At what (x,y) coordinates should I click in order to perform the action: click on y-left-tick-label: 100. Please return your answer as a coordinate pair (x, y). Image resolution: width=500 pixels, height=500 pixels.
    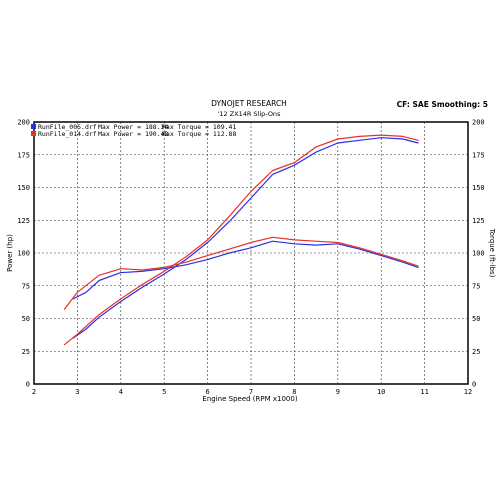
    Looking at the image, I should click on (23, 254).